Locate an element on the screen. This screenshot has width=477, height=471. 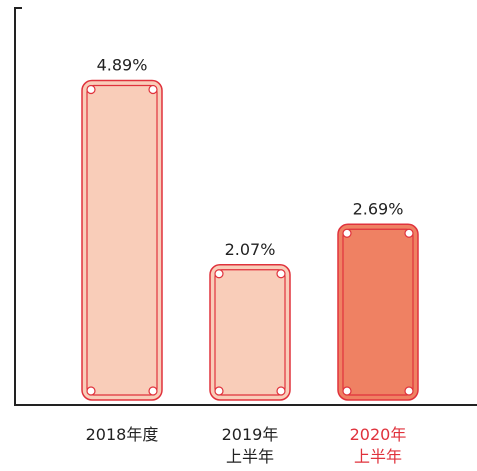
x-tick-label: 2018年度 is located at coordinates (122, 434).